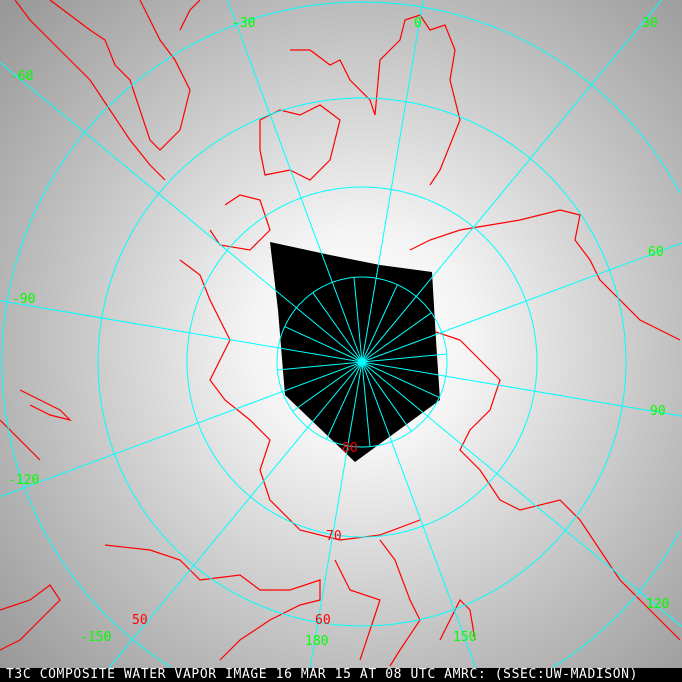 The width and height of the screenshot is (682, 682). What do you see at coordinates (350, 448) in the screenshot?
I see `latitude-label: 80` at bounding box center [350, 448].